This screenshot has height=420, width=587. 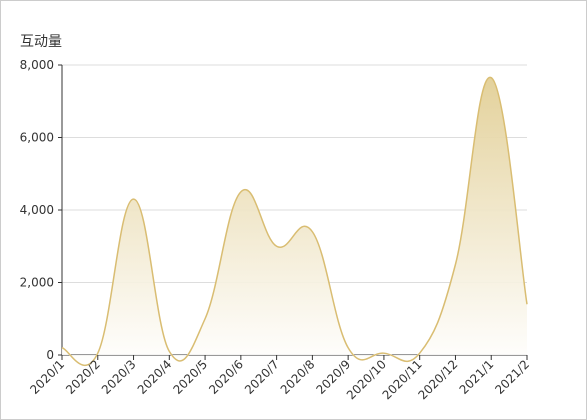 I want to click on y-tick-label: 8,000, so click(x=37, y=65).